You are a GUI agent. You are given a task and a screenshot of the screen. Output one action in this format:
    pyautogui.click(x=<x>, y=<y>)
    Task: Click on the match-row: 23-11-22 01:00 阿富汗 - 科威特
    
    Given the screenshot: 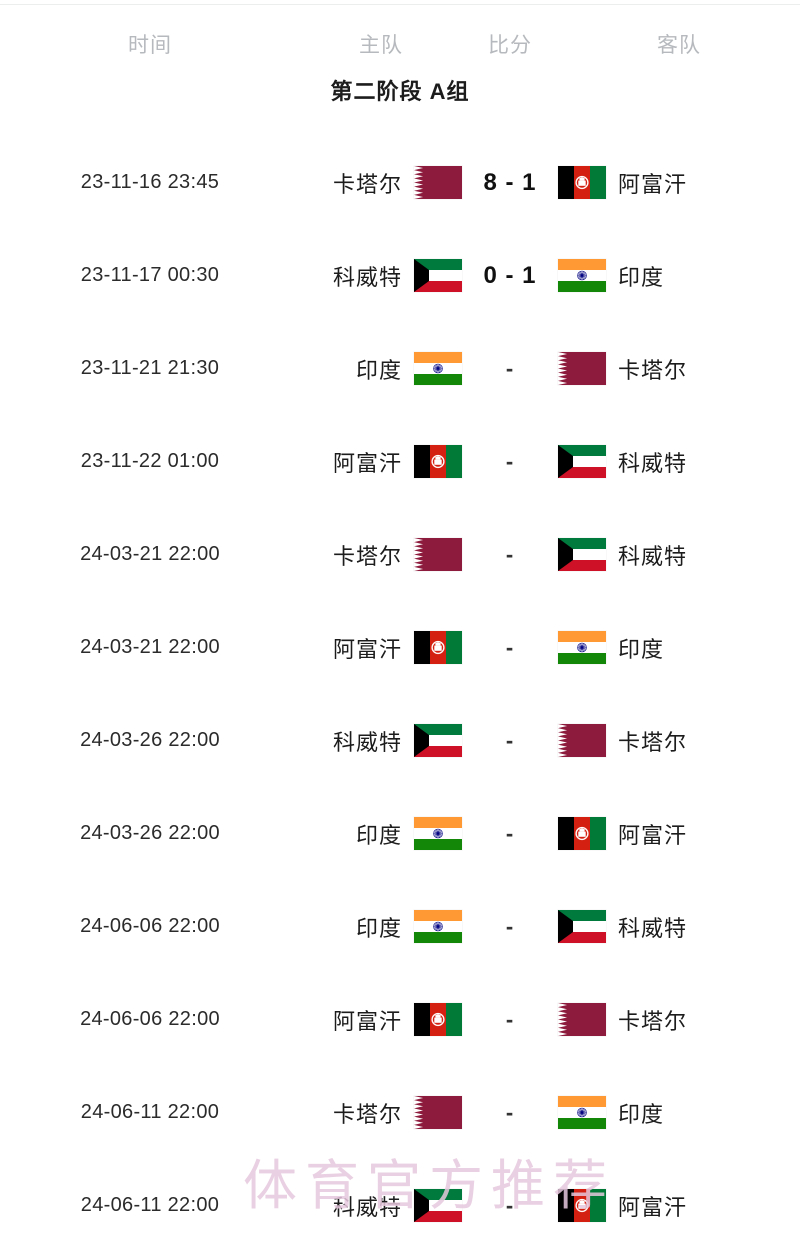 What is the action you would take?
    pyautogui.click(x=400, y=461)
    